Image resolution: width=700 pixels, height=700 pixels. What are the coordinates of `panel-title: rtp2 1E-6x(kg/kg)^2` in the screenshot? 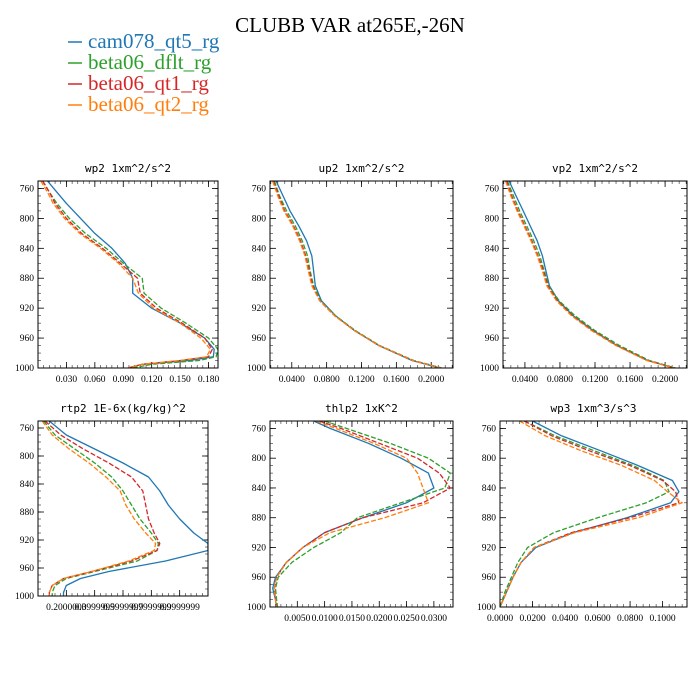 It's located at (123, 408).